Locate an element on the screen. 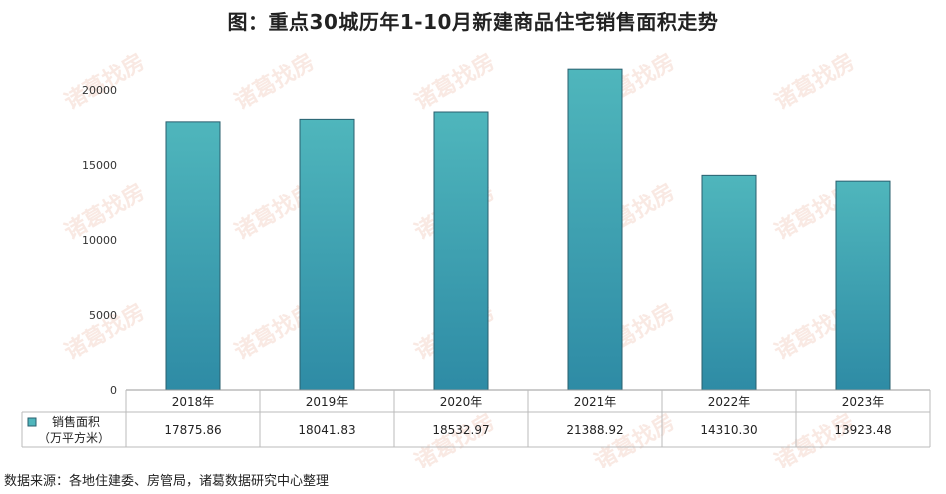 This screenshot has height=494, width=946. x-tick-label: 2021年 is located at coordinates (595, 402).